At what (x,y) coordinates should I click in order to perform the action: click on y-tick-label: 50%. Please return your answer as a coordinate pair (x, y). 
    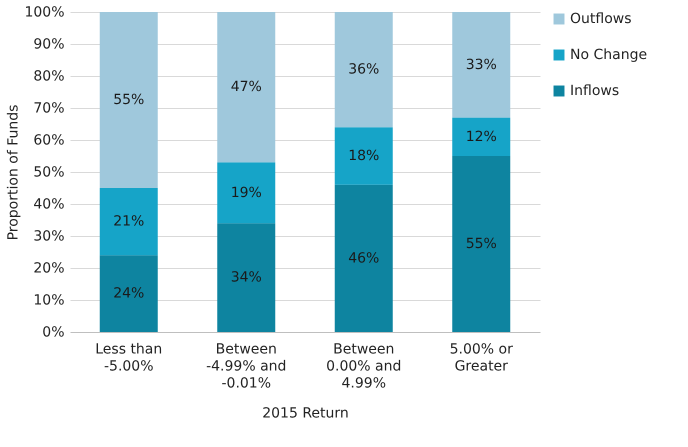
    Looking at the image, I should click on (48, 172).